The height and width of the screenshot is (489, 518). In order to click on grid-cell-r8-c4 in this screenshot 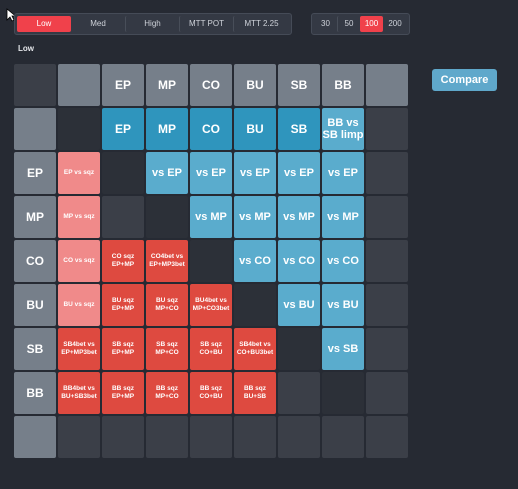, I will do `click(211, 437)`.